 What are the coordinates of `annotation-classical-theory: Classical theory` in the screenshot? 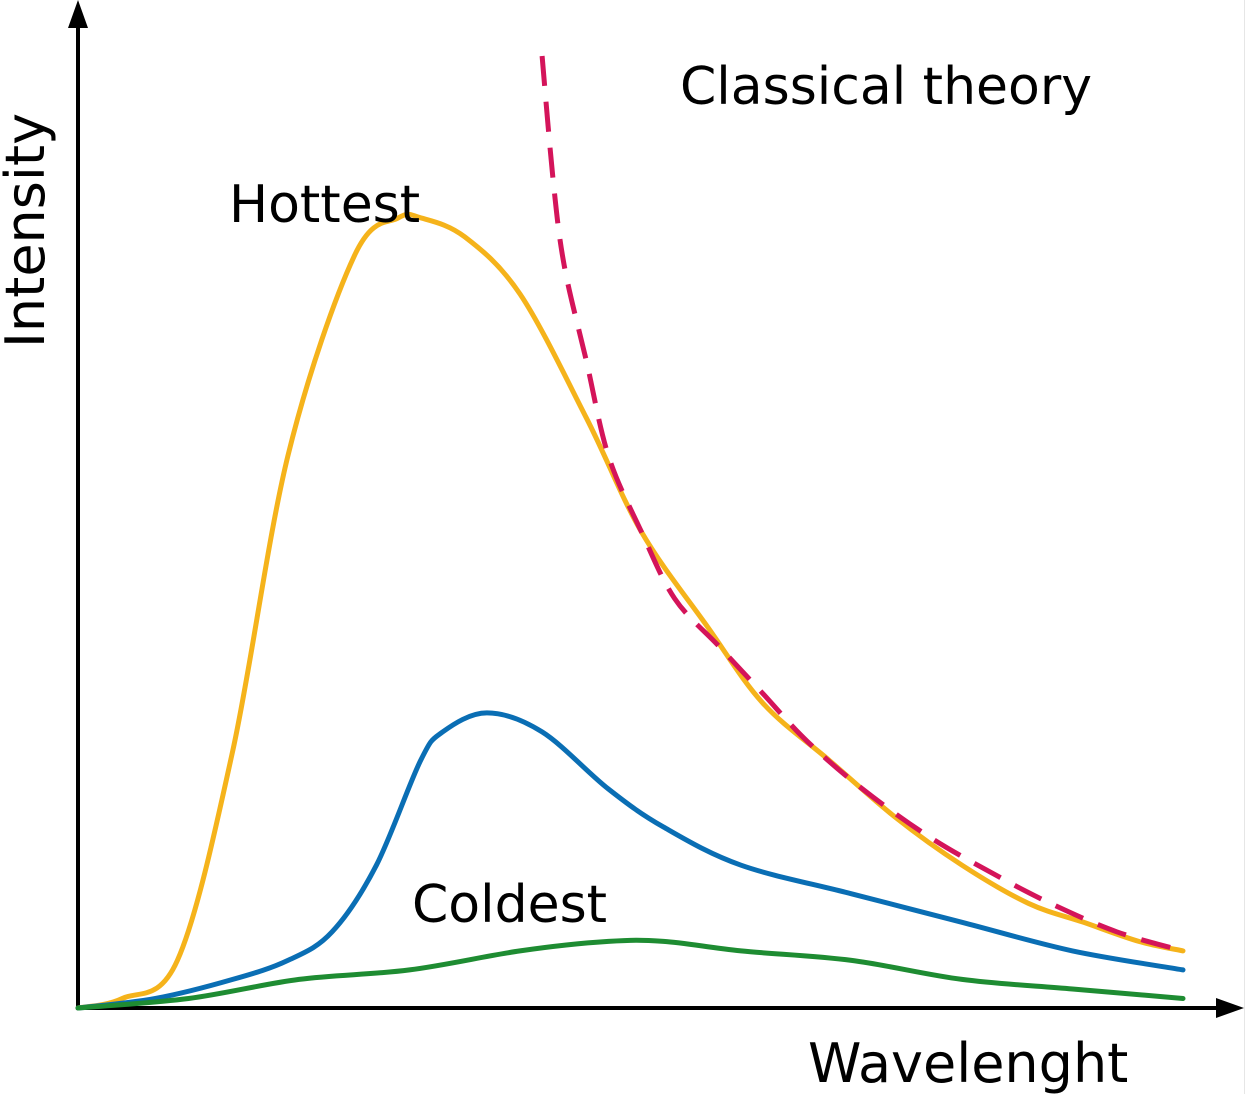 It's located at (886, 87).